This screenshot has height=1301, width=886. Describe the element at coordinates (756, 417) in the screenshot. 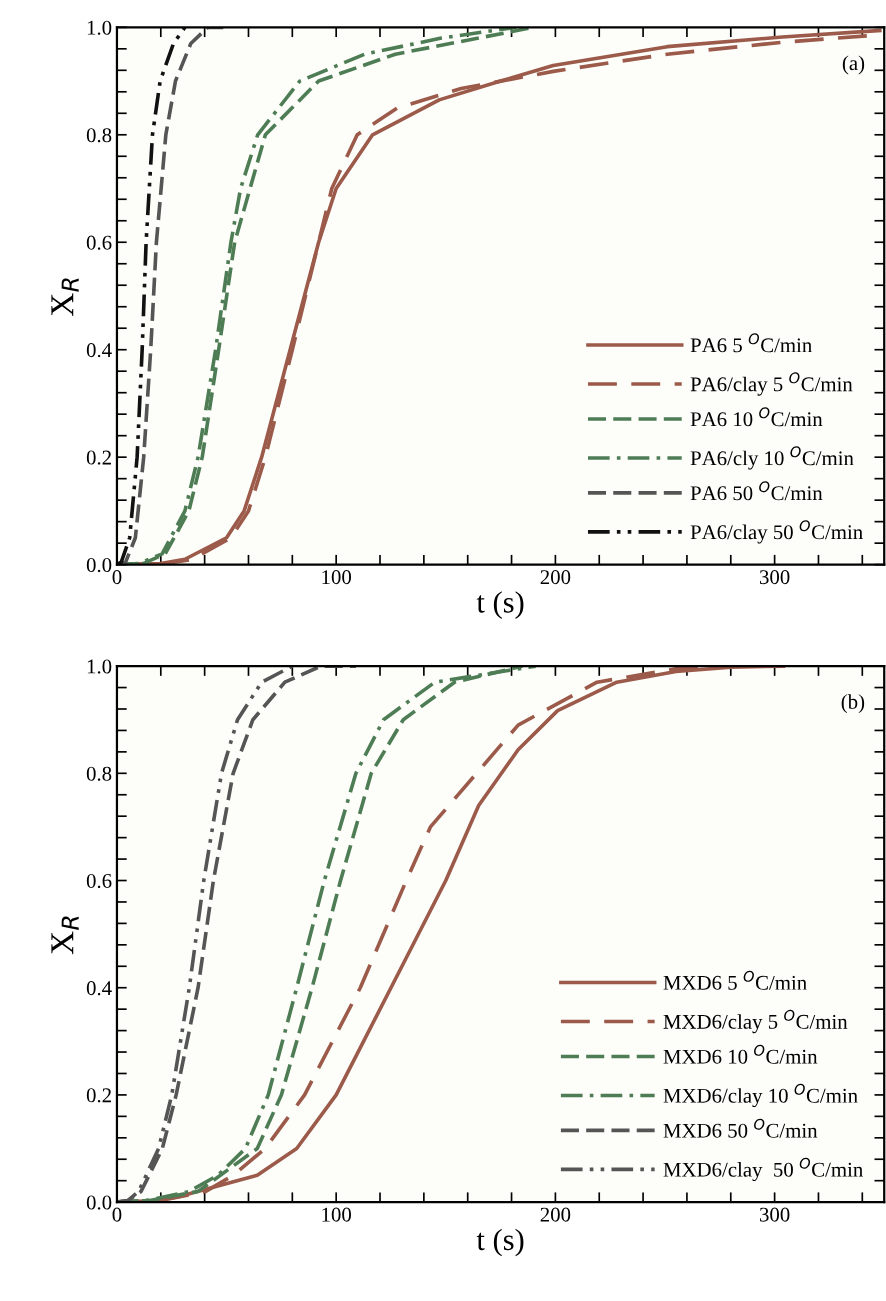

I see `legend-label: PA6 10 $^{O}$C/min` at that location.